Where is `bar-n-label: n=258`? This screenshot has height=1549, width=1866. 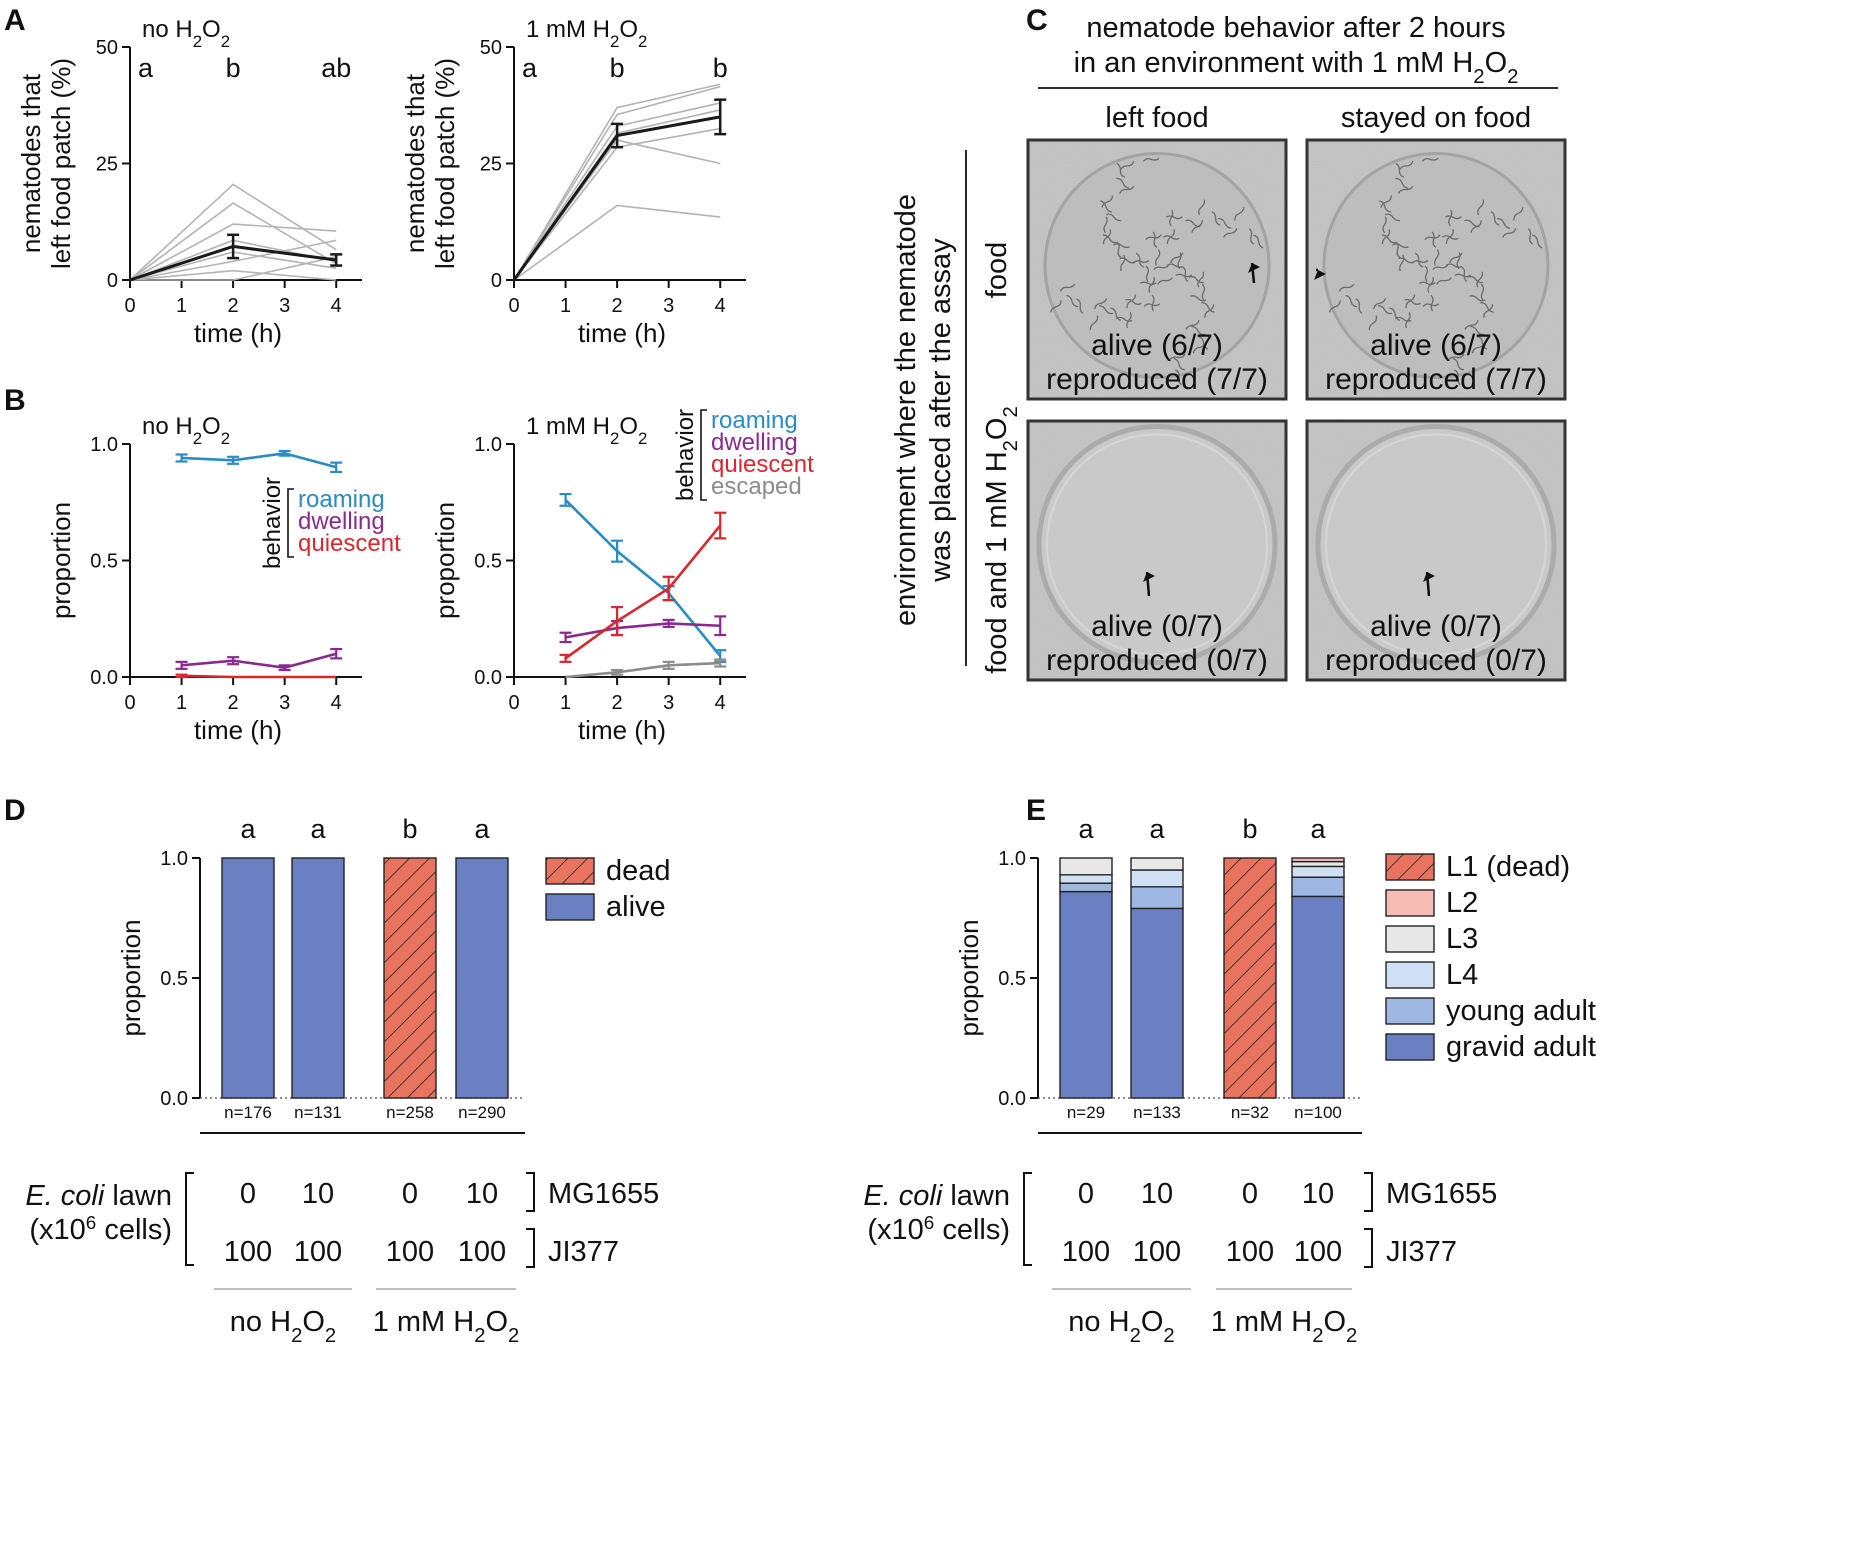 bar-n-label: n=258 is located at coordinates (410, 1112).